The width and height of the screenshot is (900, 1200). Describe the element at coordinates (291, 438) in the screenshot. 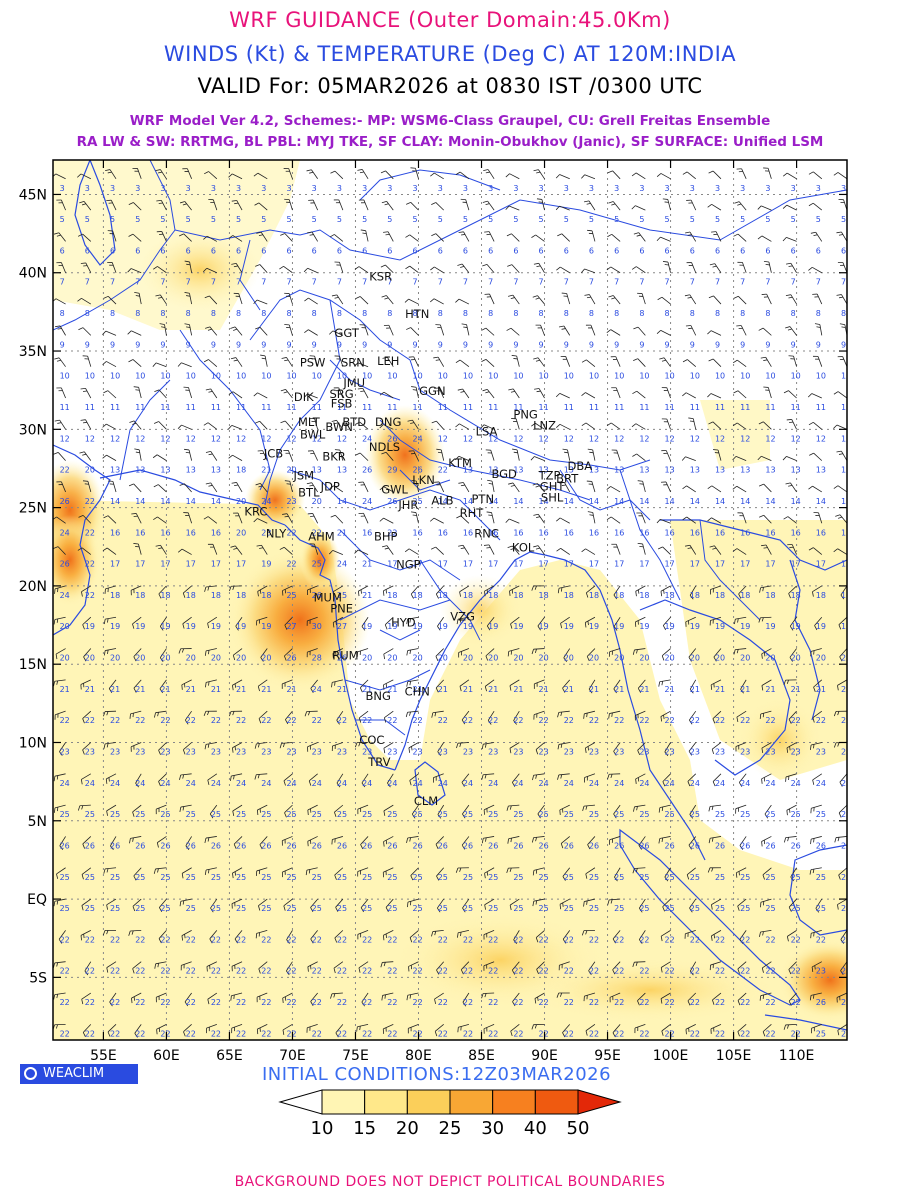

I see `temperature-value: 12` at that location.